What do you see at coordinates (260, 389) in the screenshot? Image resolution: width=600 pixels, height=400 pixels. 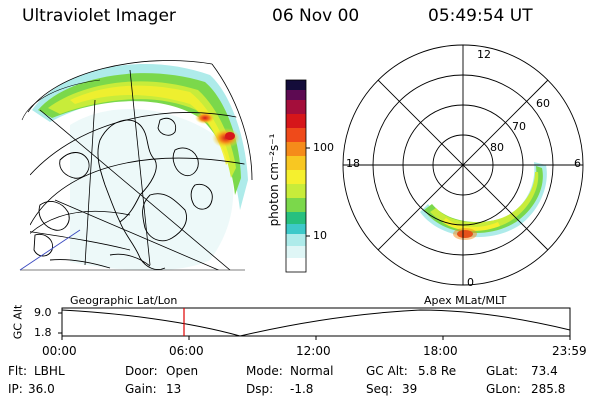 I see `dsp-label: Dsp:` at bounding box center [260, 389].